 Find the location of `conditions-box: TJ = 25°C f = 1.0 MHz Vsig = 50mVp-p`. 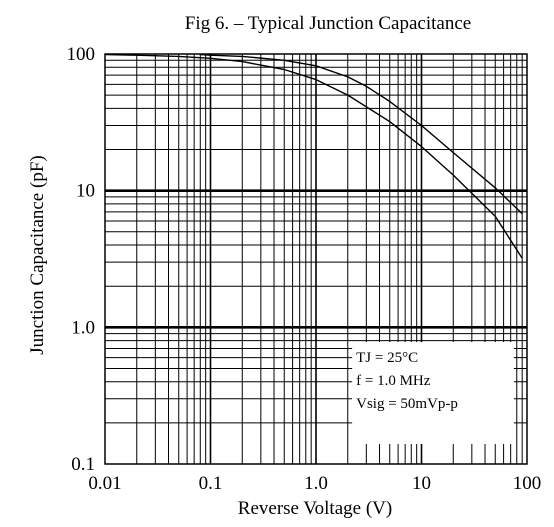

conditions-box: TJ = 25°C f = 1.0 MHz Vsig = 50mVp-p is located at coordinates (433, 393).